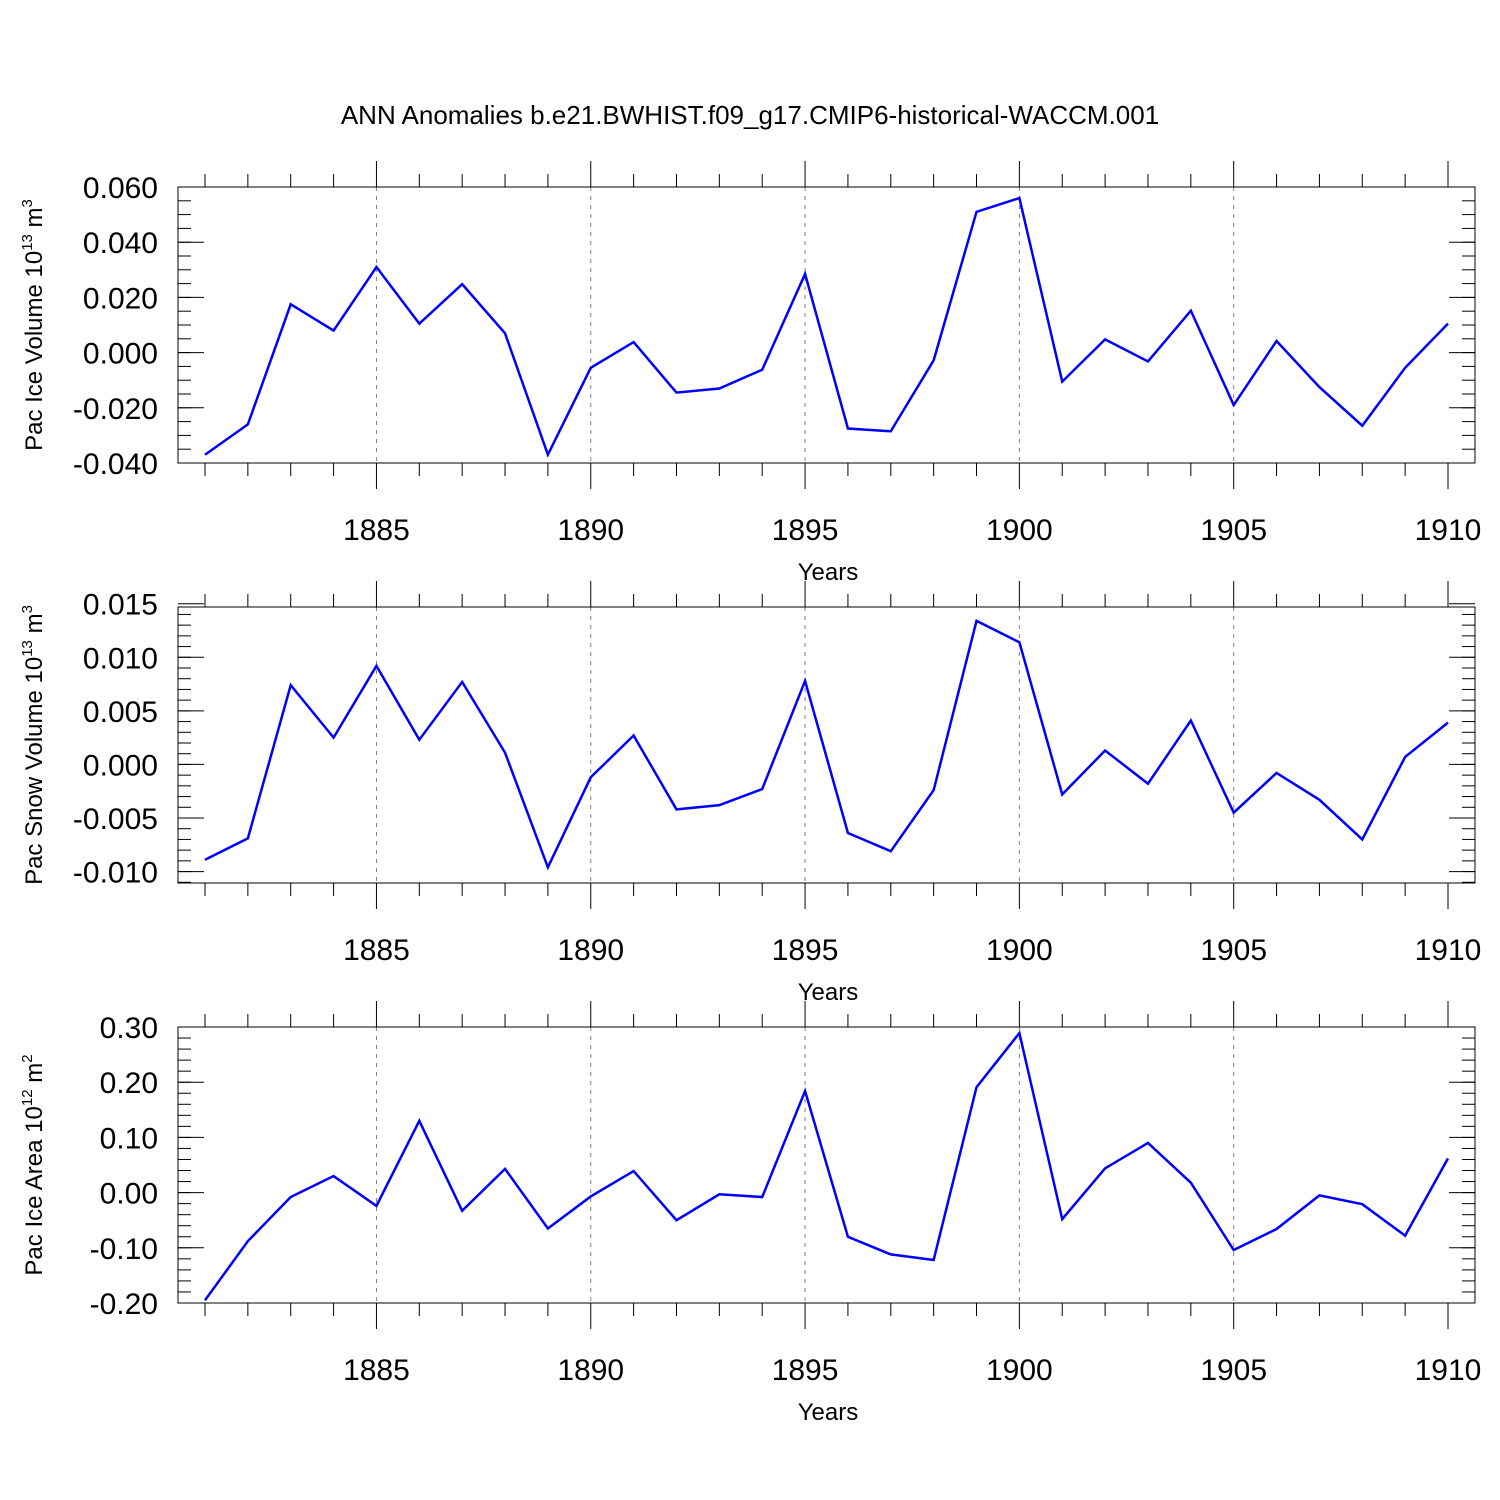 The width and height of the screenshot is (1500, 1500). What do you see at coordinates (120, 298) in the screenshot?
I see `y-tick-label: 0.020` at bounding box center [120, 298].